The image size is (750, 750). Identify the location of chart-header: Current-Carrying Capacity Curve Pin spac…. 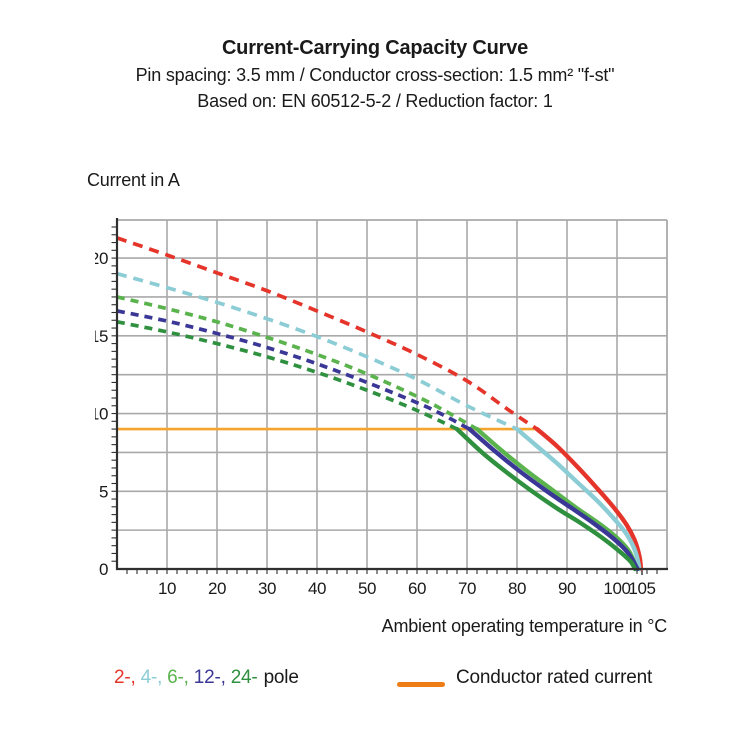
(375, 74).